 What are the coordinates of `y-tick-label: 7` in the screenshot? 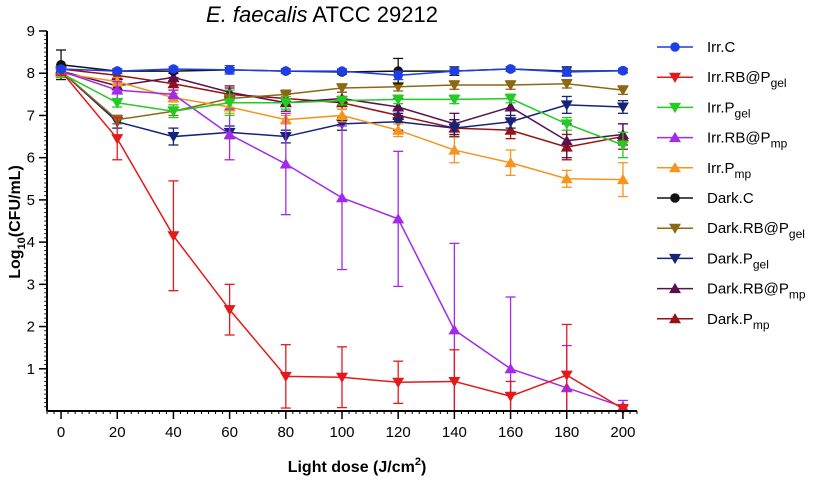 It's located at (31, 115).